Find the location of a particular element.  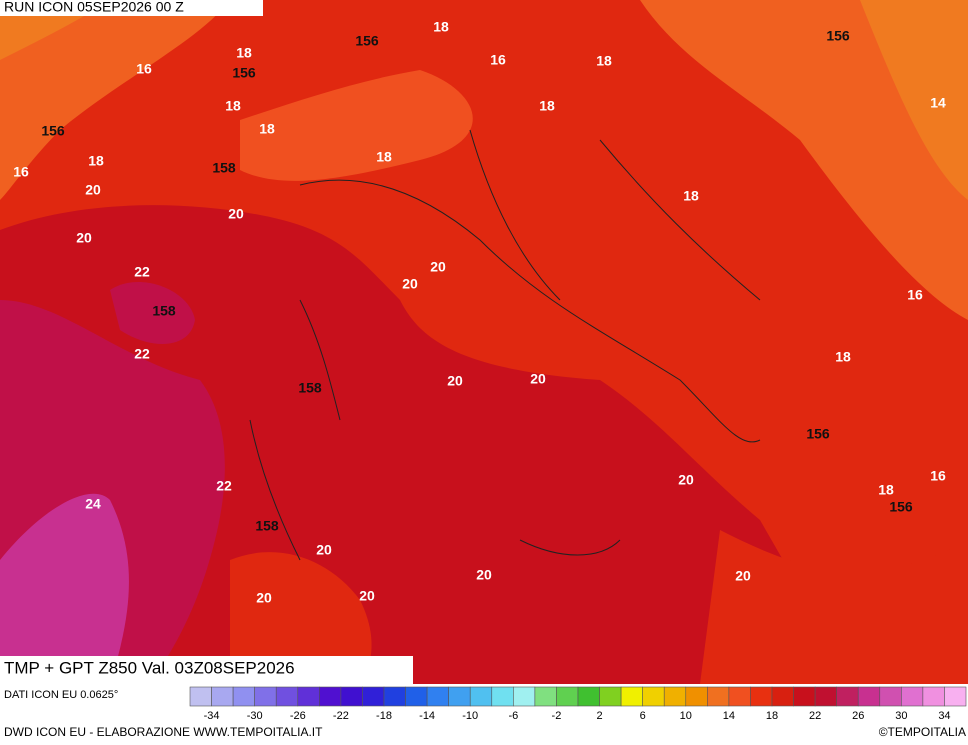

run-box is located at coordinates (131, 8).